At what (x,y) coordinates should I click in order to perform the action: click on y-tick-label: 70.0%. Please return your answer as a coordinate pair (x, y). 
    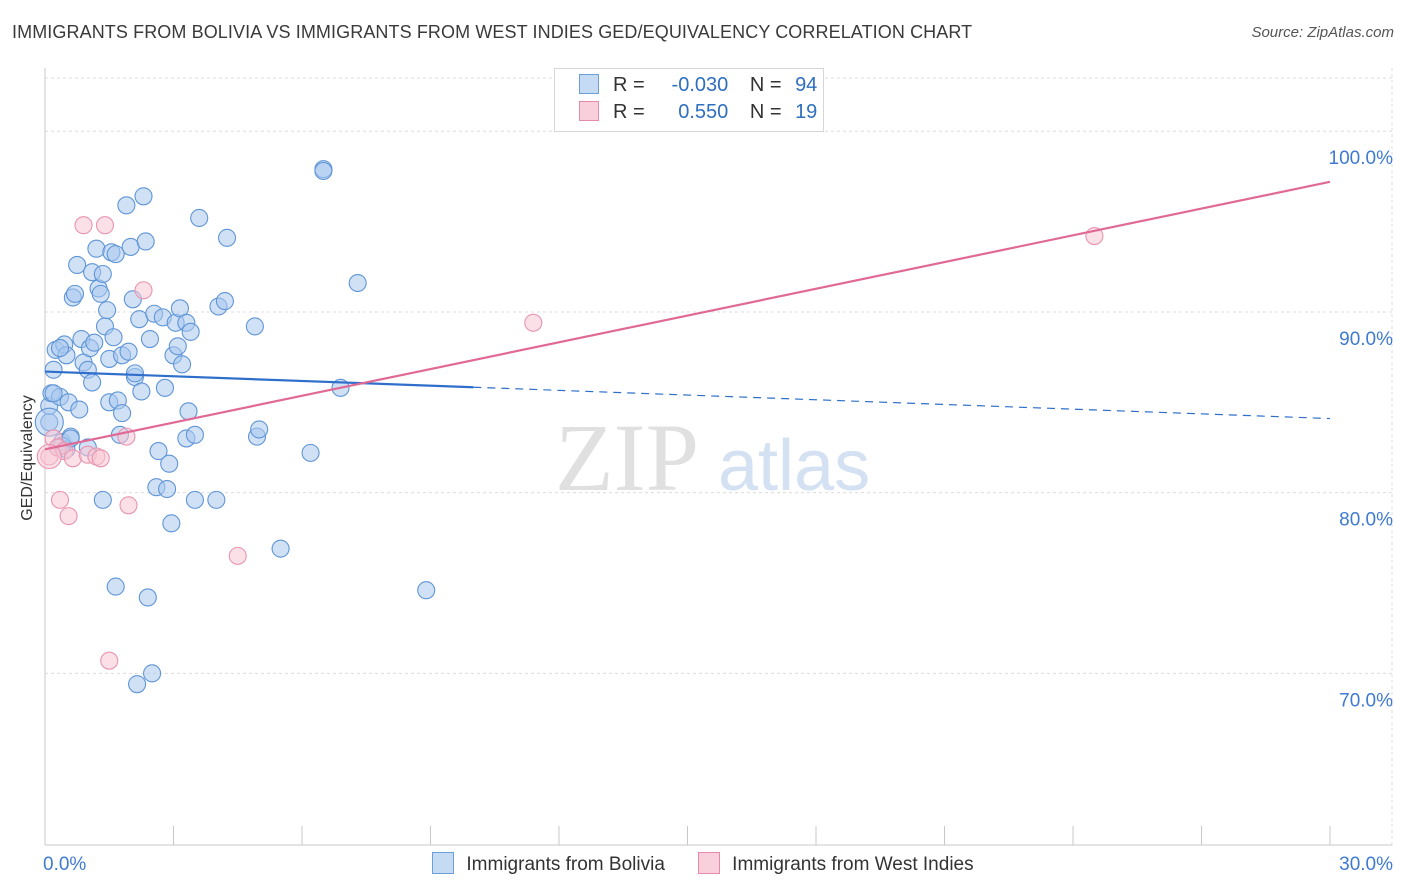
    Looking at the image, I should click on (1366, 700).